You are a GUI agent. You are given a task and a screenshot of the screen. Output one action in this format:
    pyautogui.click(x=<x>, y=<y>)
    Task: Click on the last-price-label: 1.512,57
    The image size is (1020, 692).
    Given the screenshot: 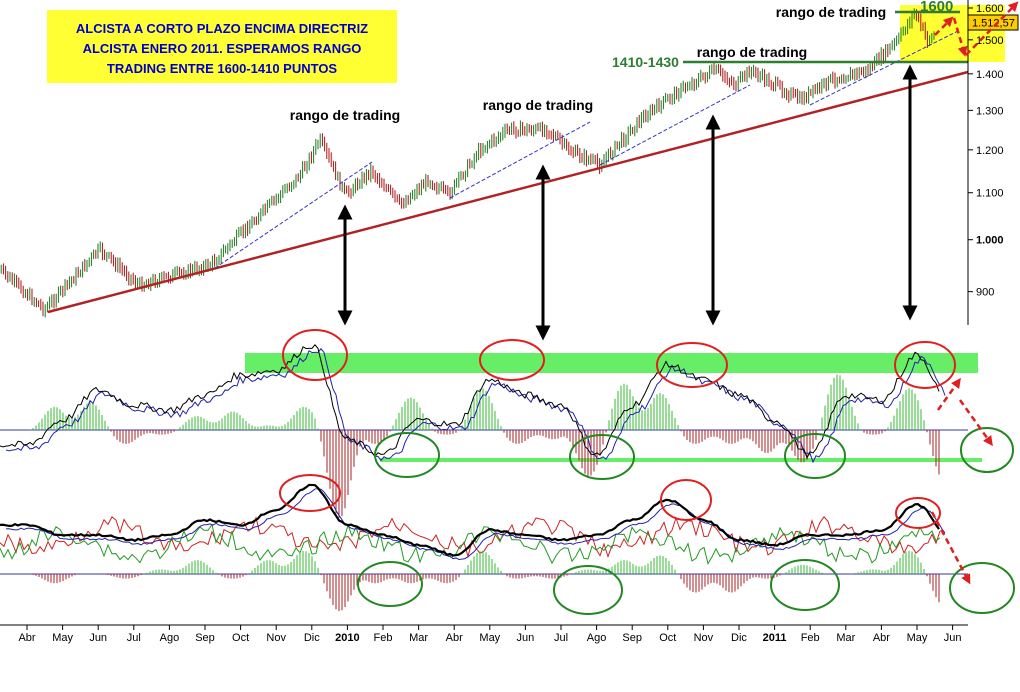 What is the action you would take?
    pyautogui.click(x=993, y=24)
    